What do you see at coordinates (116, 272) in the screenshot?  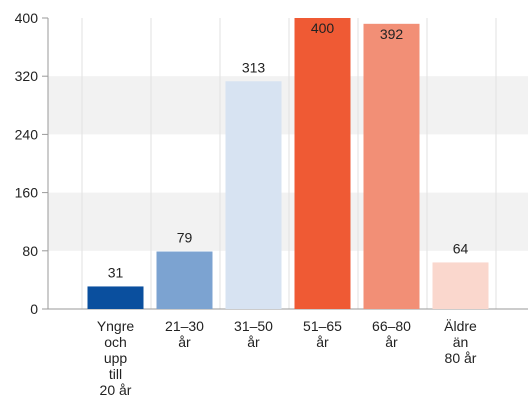 I see `data-label: 31` at bounding box center [116, 272].